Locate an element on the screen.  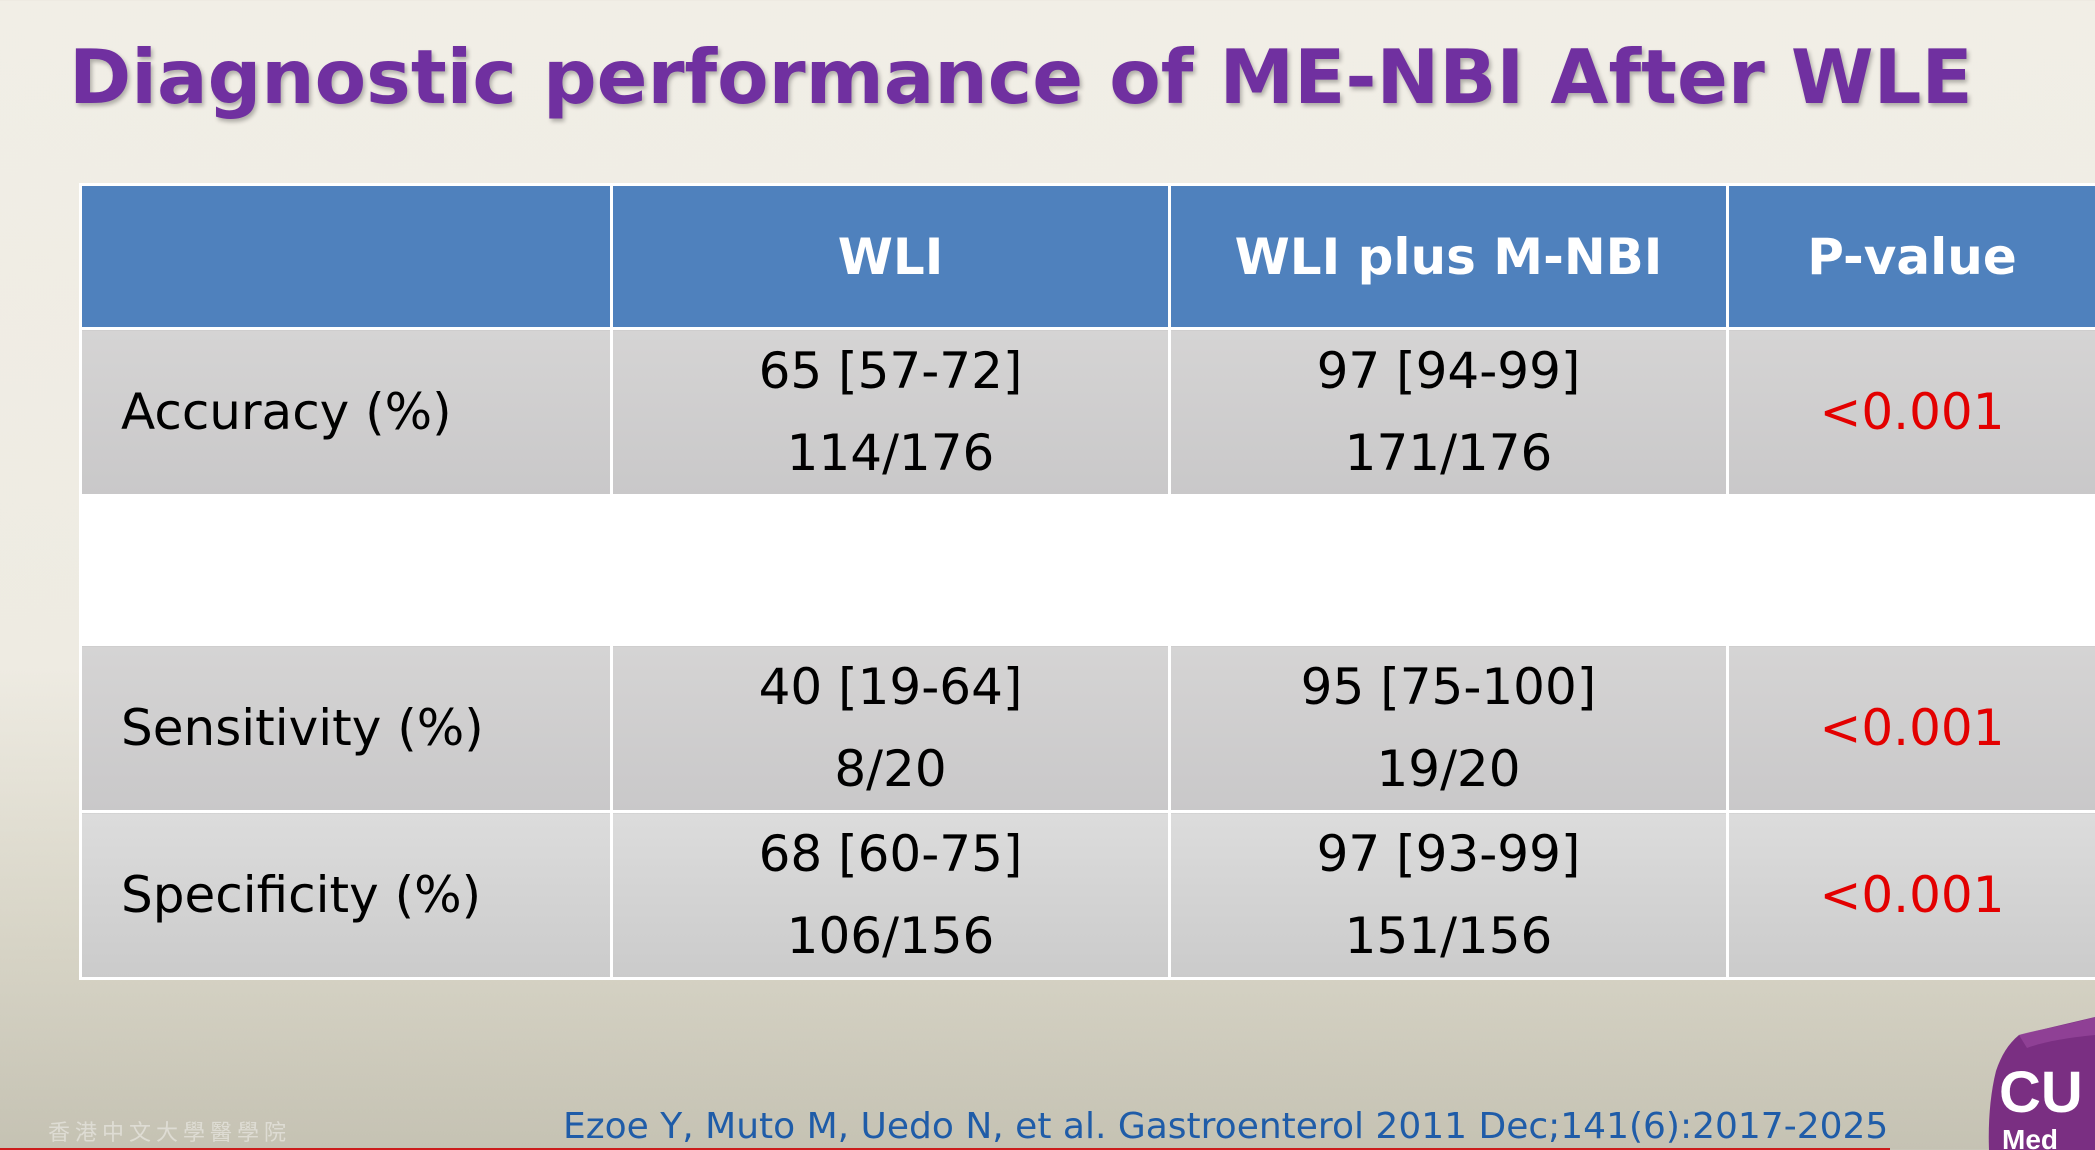
accuracy-label: Accuracy (%) is located at coordinates (346, 412).